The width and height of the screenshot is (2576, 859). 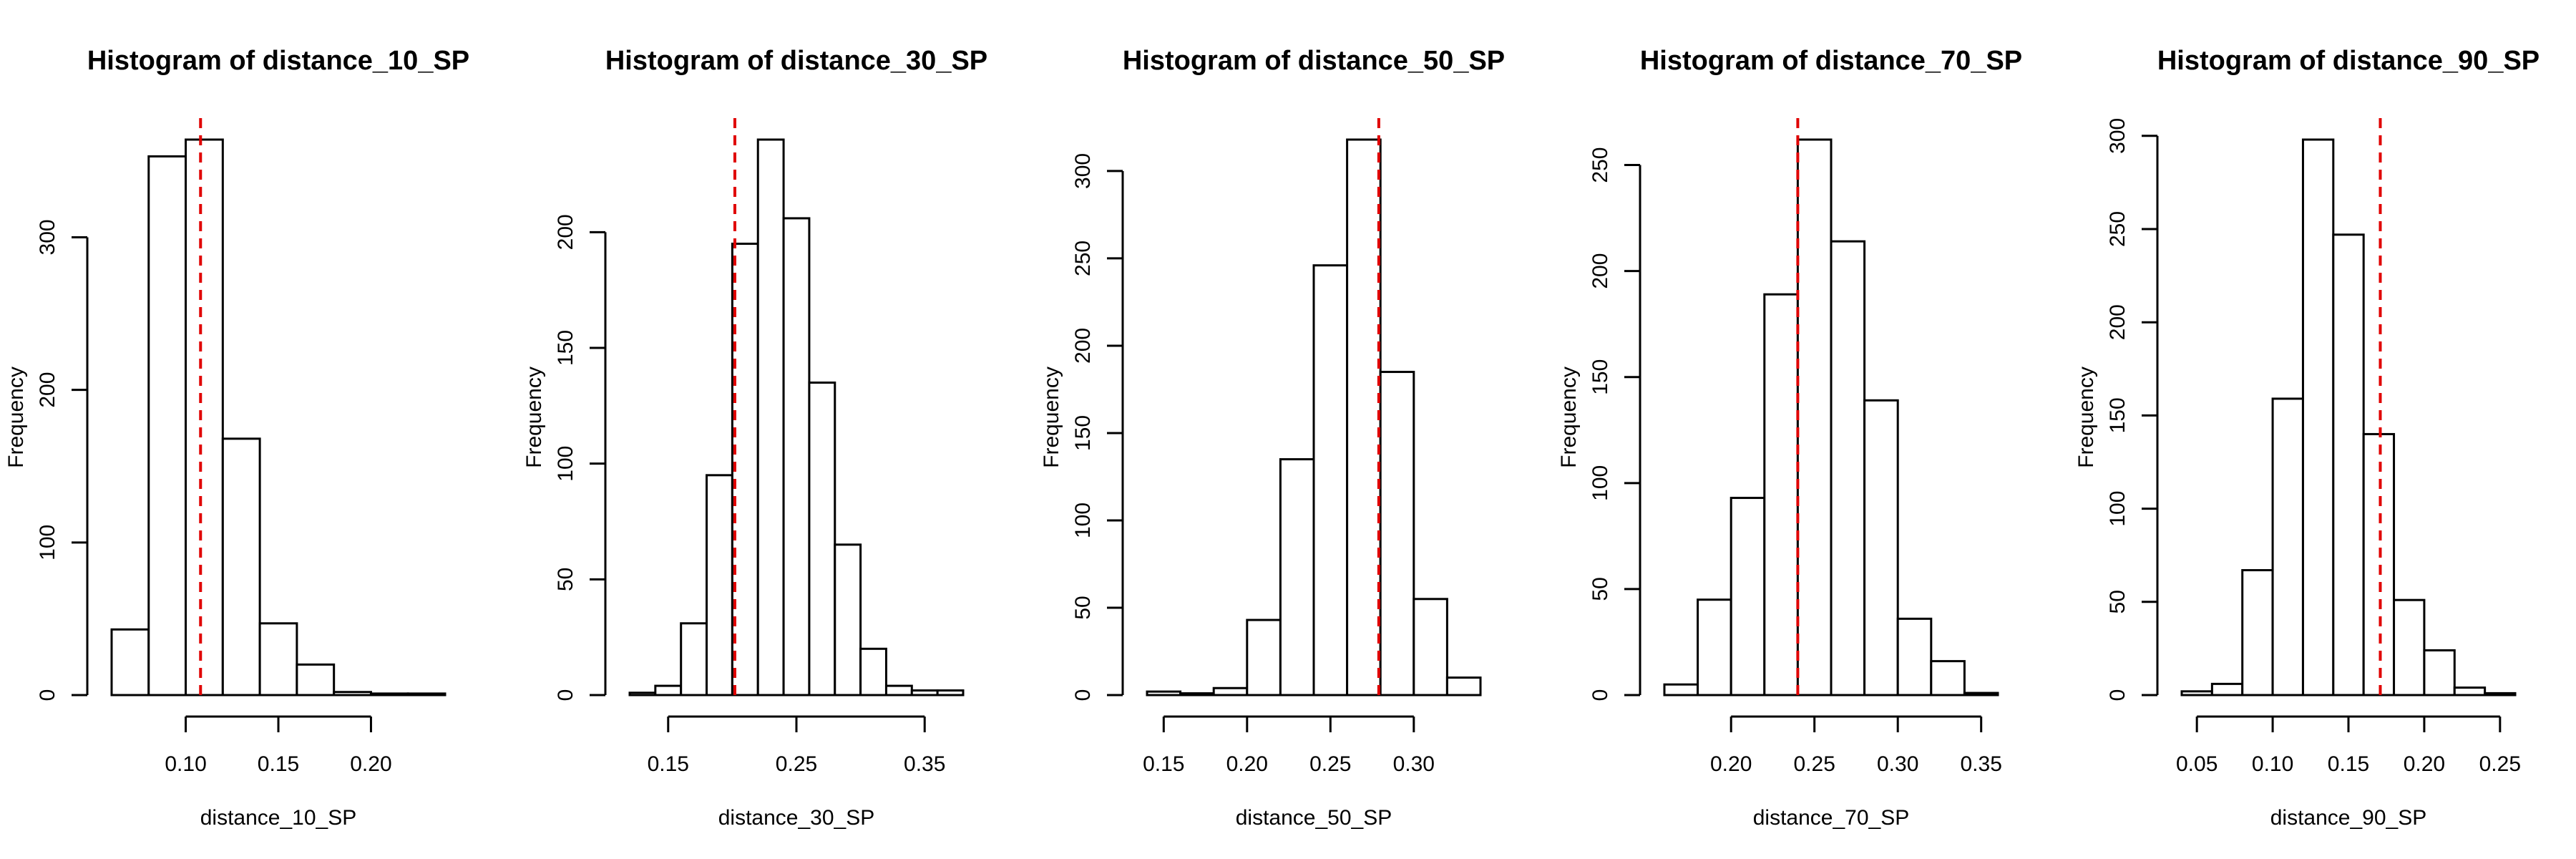 I want to click on x-tick-label: 0.05, so click(x=2197, y=764).